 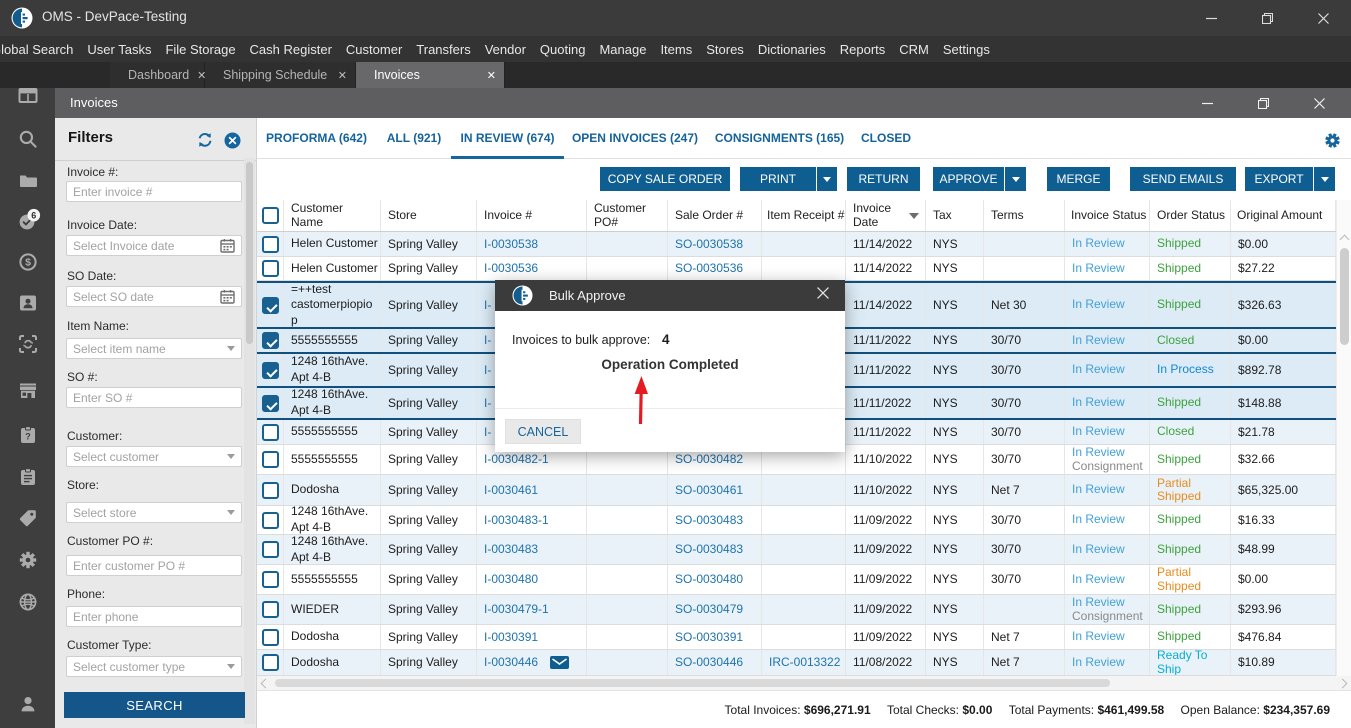 I want to click on scroll-left-icon, so click(x=265, y=683).